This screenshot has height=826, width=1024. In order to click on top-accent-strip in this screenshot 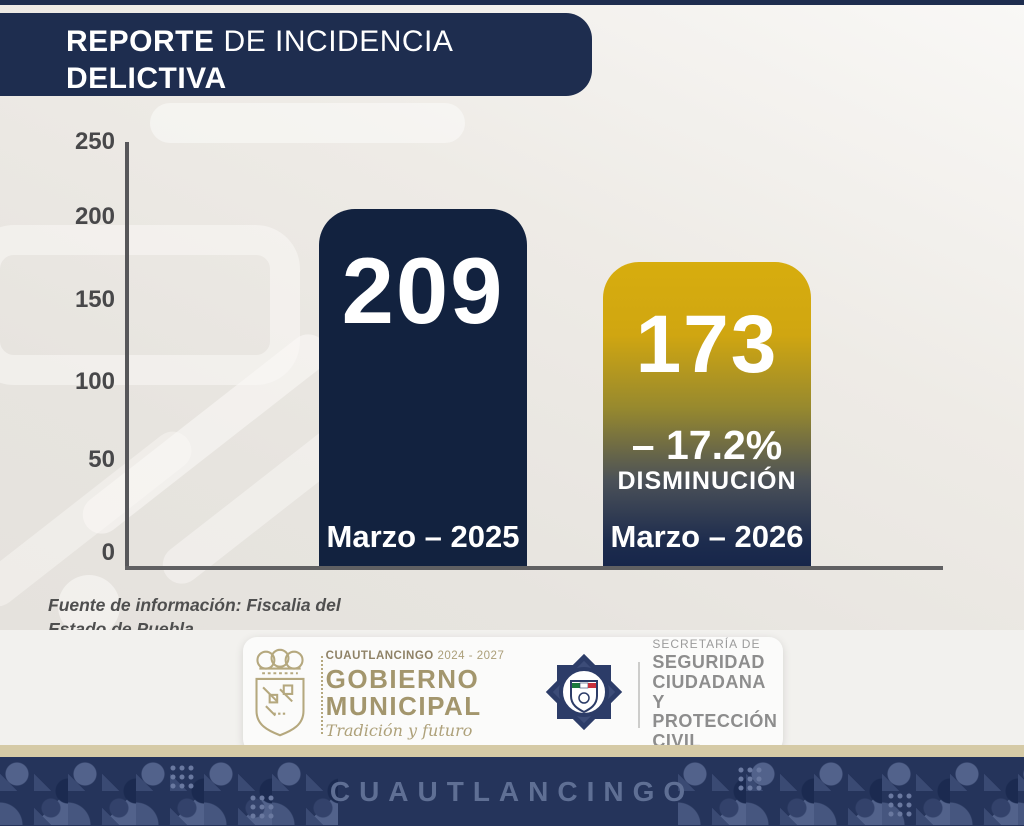, I will do `click(512, 2)`.